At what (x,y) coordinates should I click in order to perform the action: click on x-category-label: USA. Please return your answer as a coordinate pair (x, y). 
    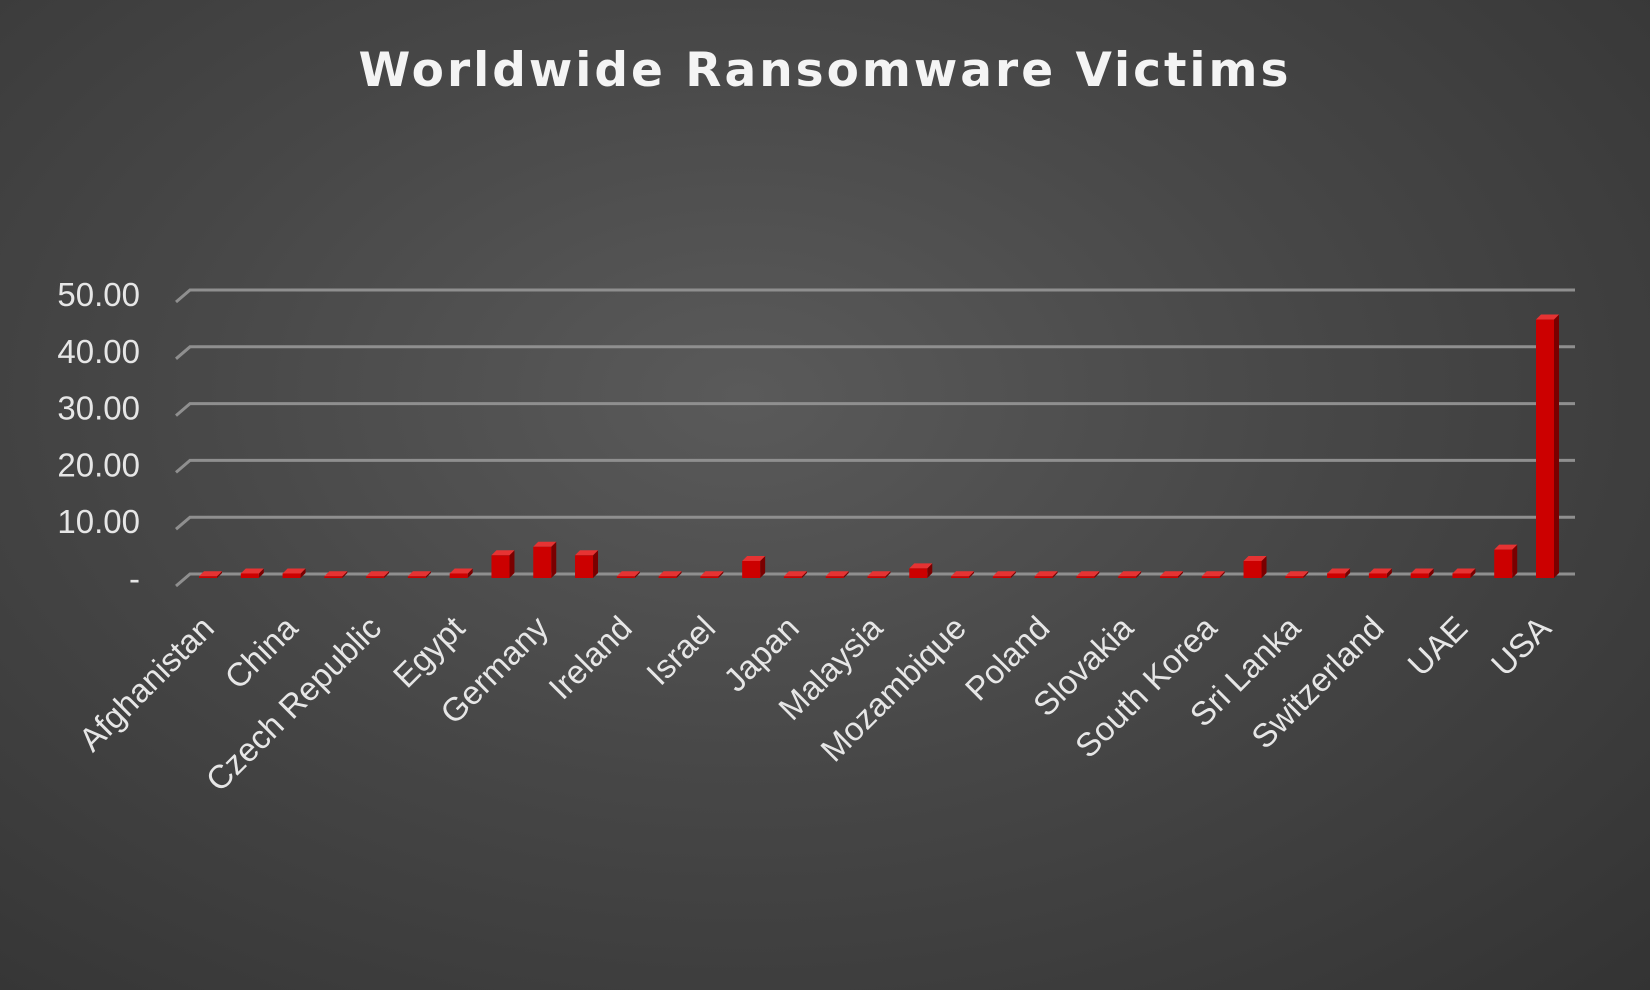
    Looking at the image, I should click on (1521, 646).